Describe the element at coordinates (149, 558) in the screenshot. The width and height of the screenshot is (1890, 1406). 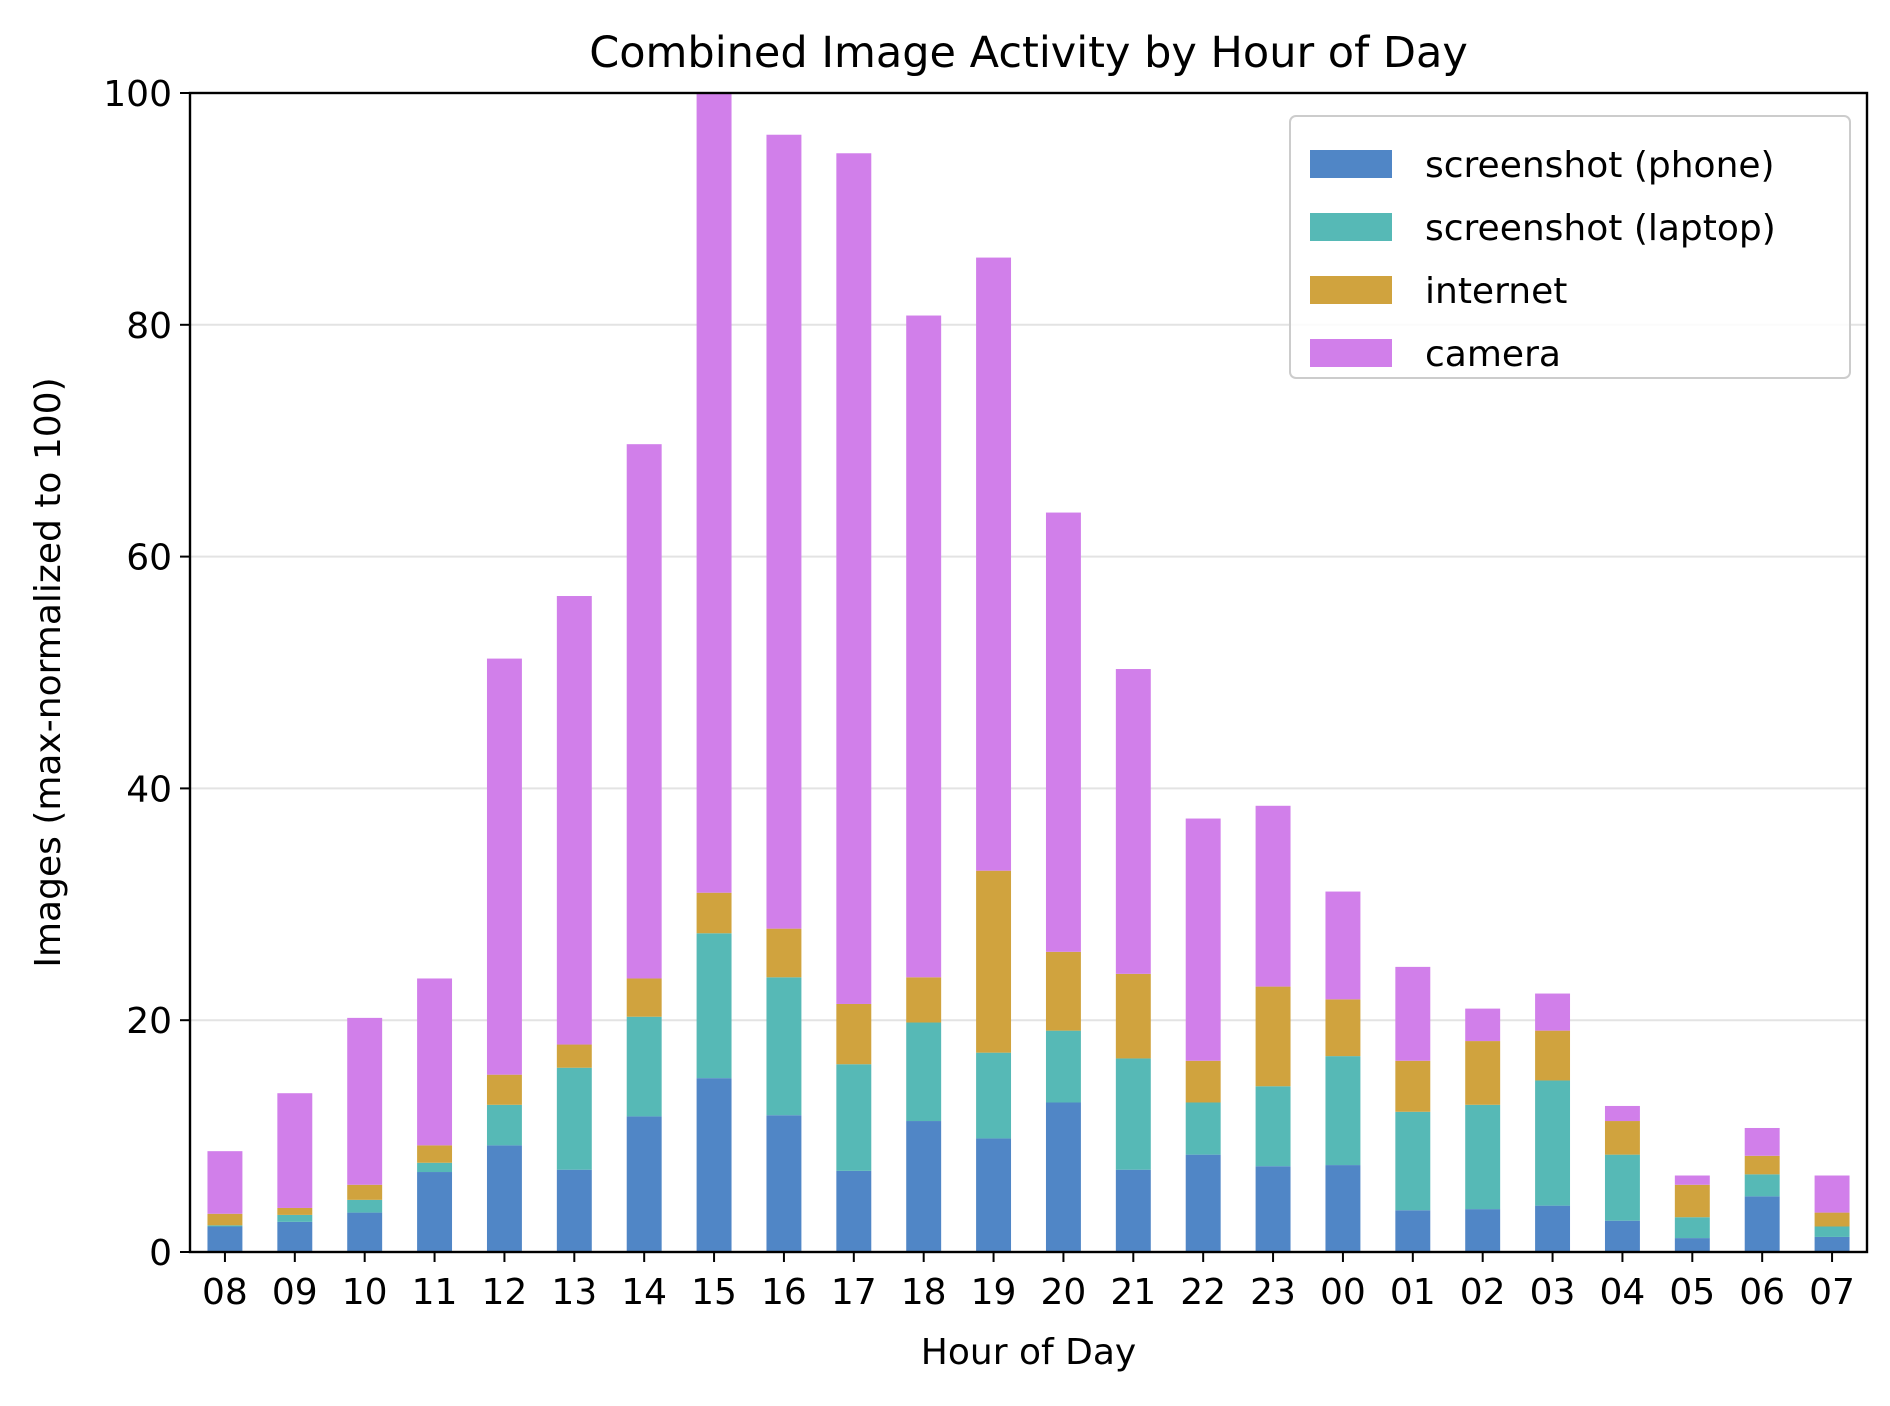
I see `y-tick-label: 60` at that location.